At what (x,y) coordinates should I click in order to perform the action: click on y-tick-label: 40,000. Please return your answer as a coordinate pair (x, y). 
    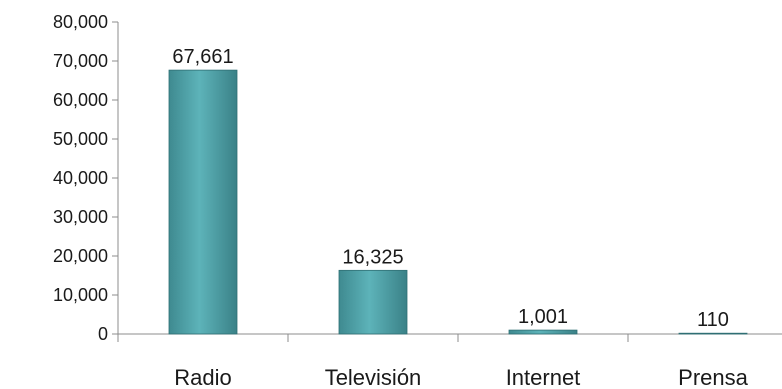
    Looking at the image, I should click on (80, 178).